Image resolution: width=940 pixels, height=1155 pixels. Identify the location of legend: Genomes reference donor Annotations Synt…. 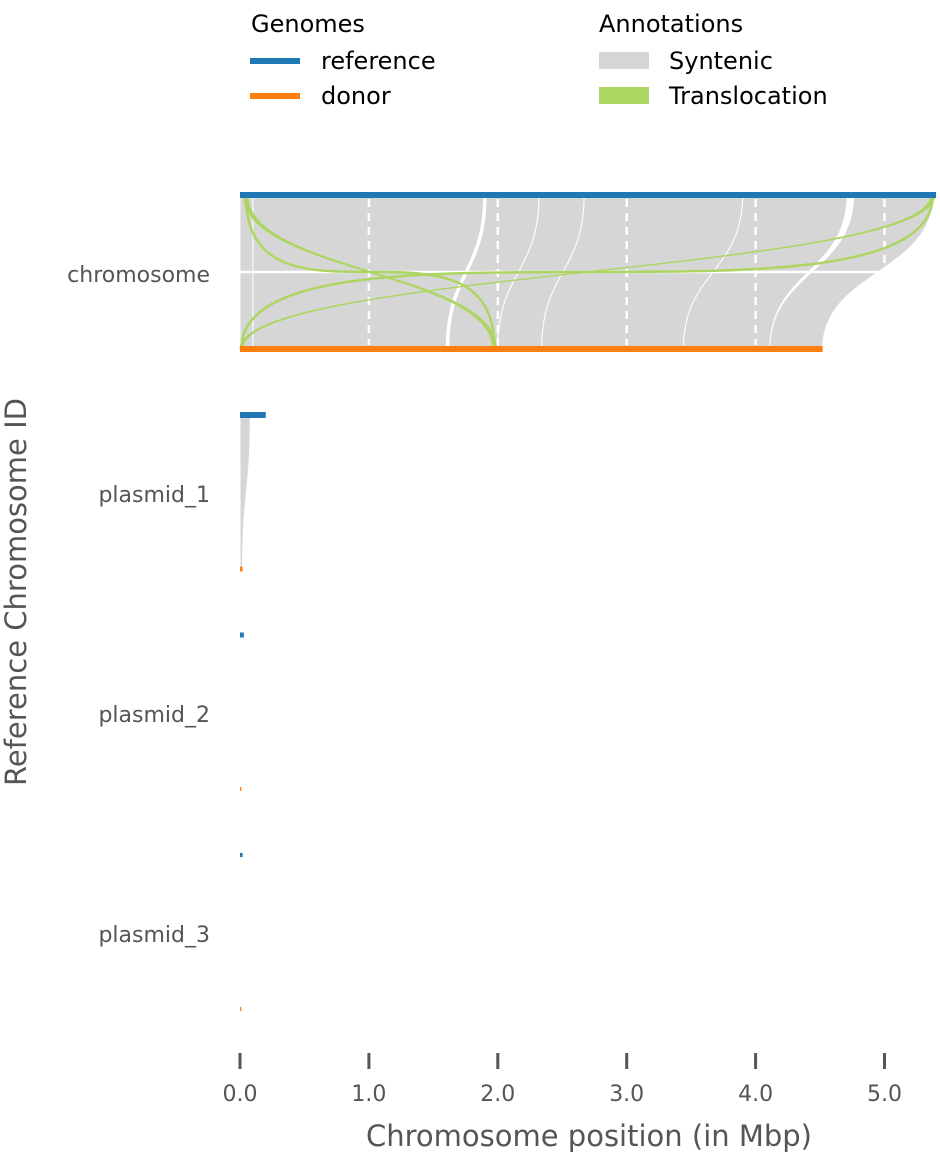
(539, 60).